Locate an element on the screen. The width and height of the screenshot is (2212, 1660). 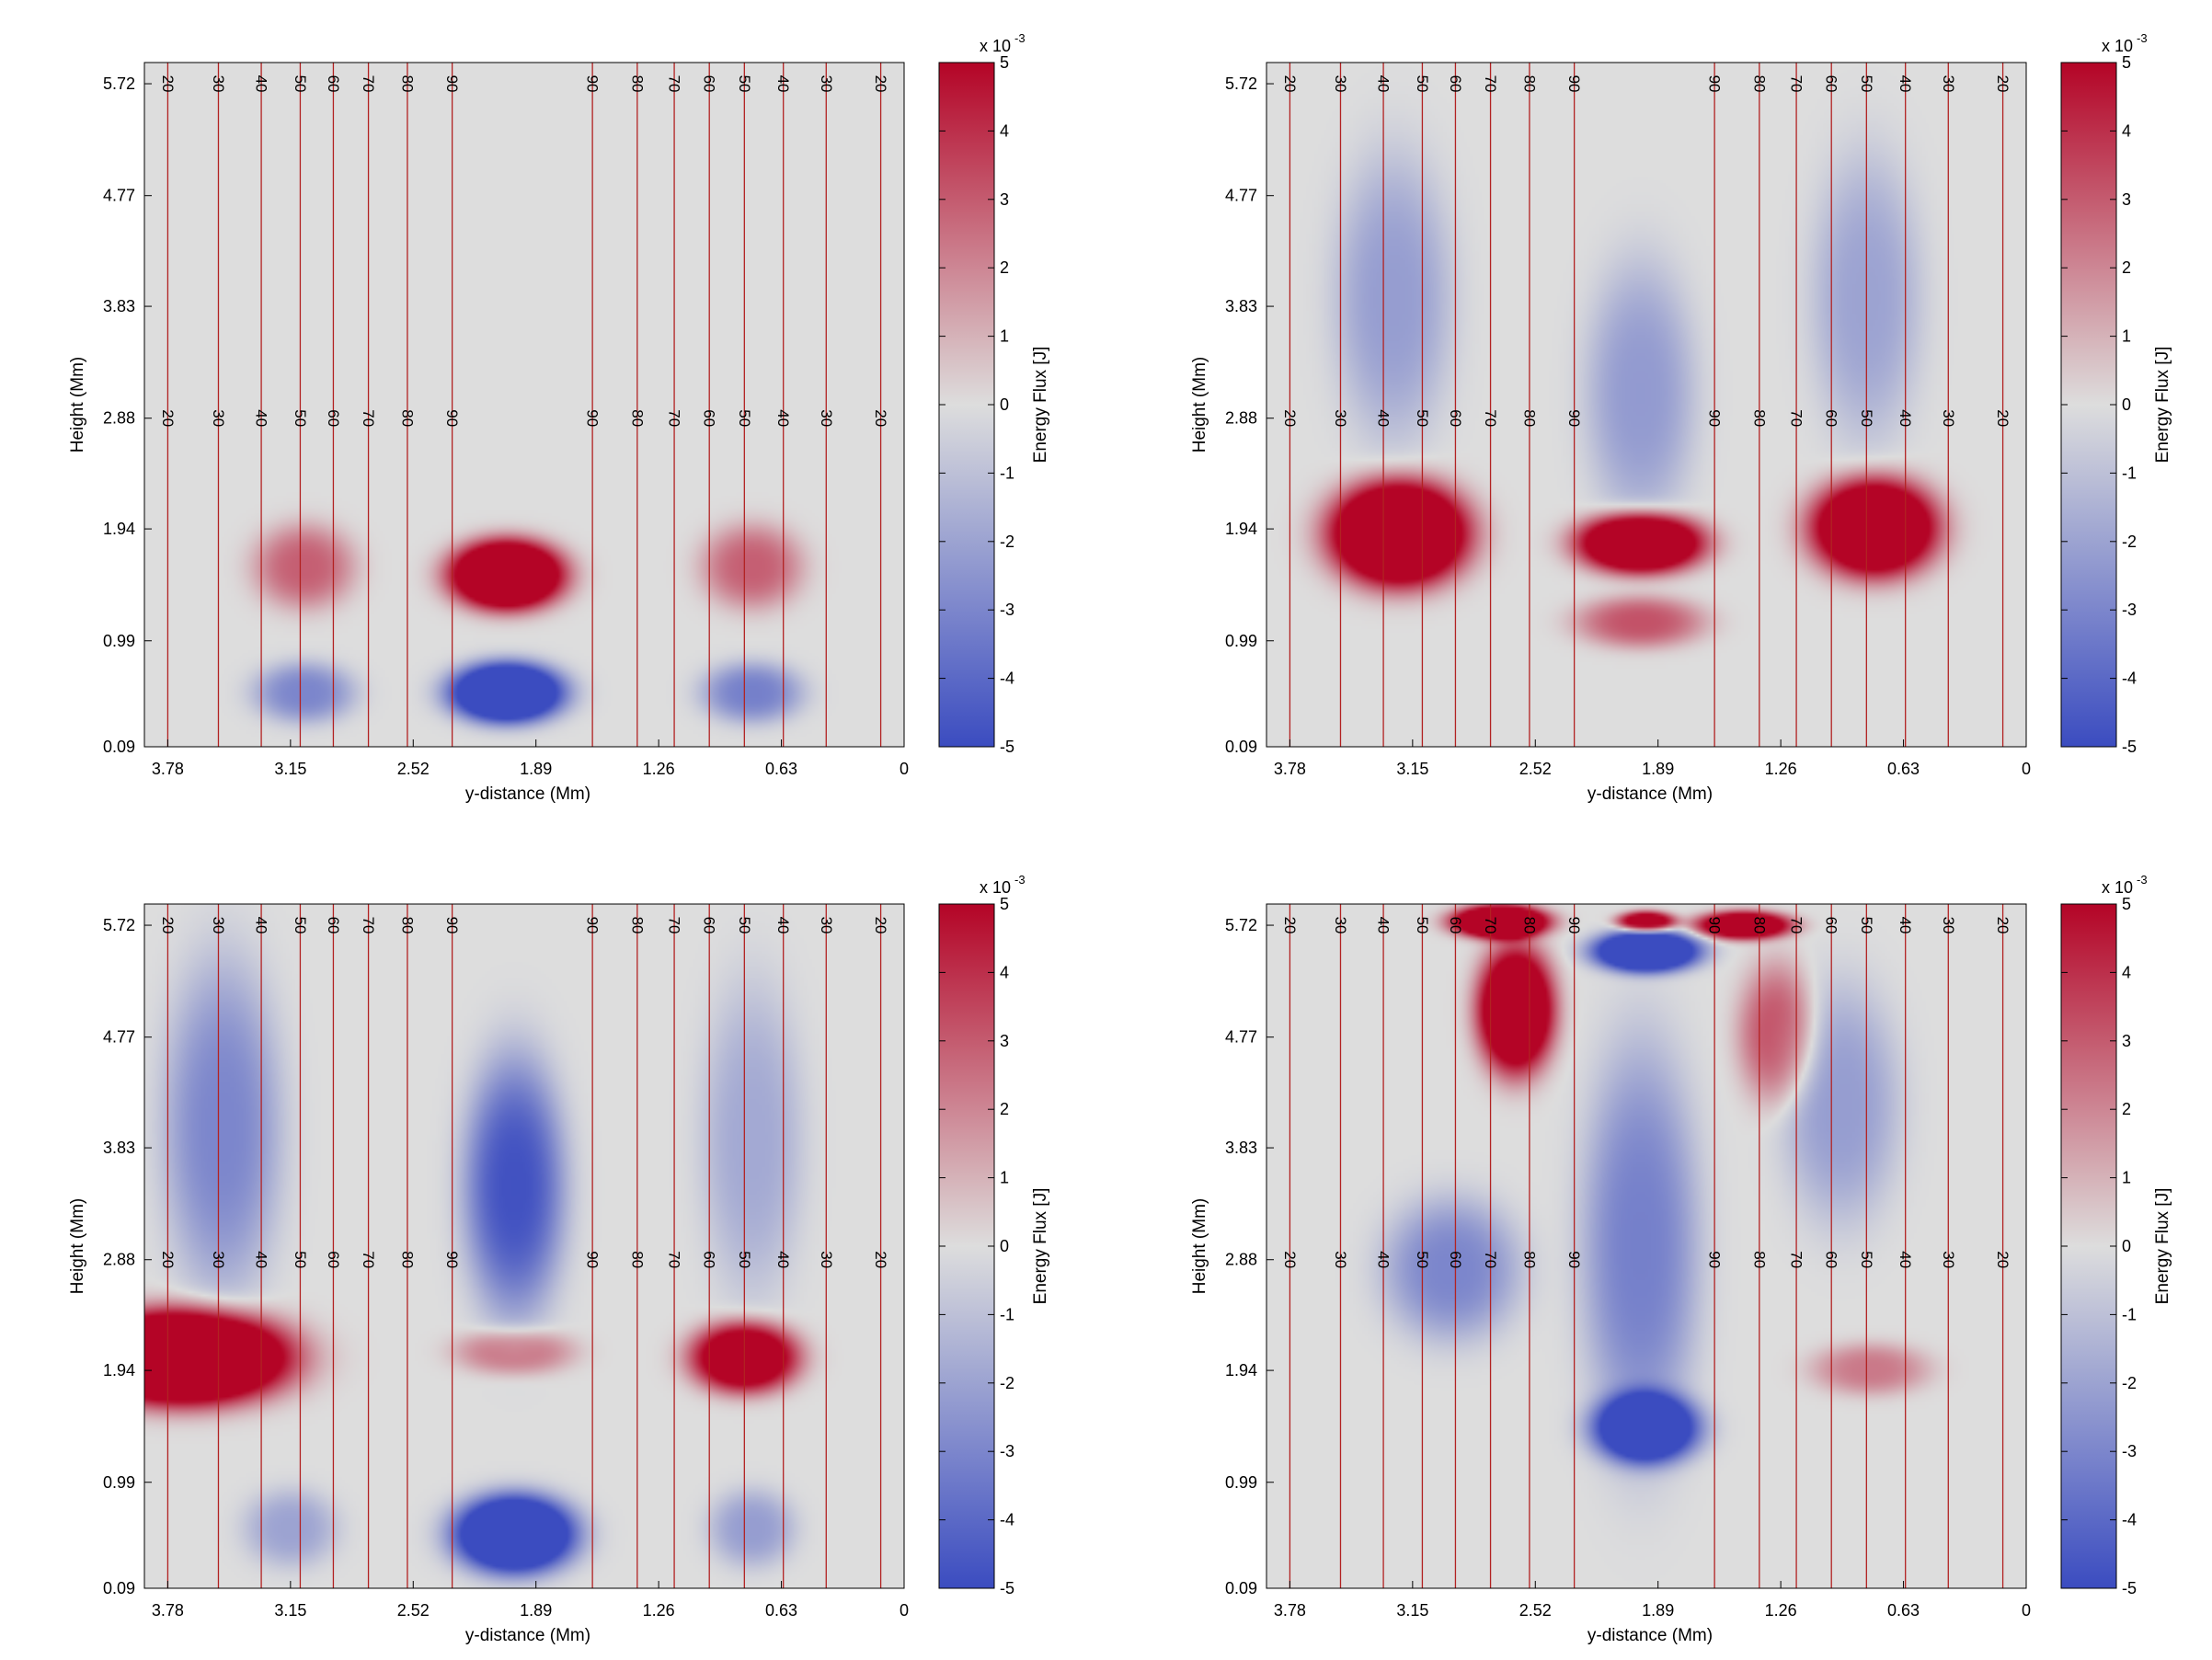
colorbar-exponent: x 10 is located at coordinates (2118, 46).